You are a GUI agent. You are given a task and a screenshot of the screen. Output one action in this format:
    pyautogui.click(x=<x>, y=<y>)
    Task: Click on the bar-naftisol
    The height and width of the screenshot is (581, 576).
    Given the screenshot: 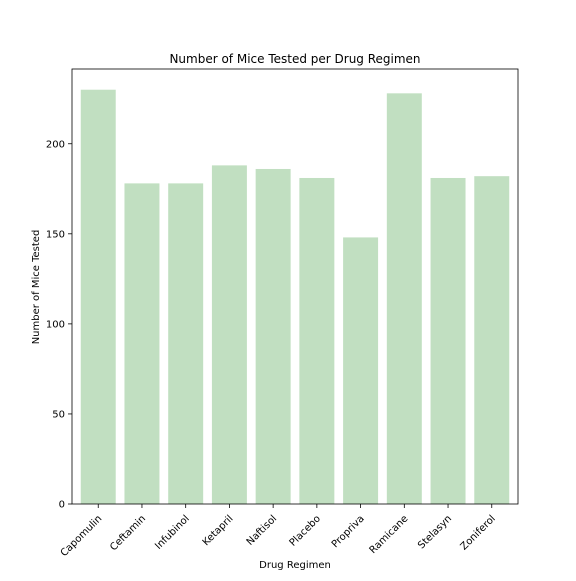 What is the action you would take?
    pyautogui.click(x=273, y=336)
    